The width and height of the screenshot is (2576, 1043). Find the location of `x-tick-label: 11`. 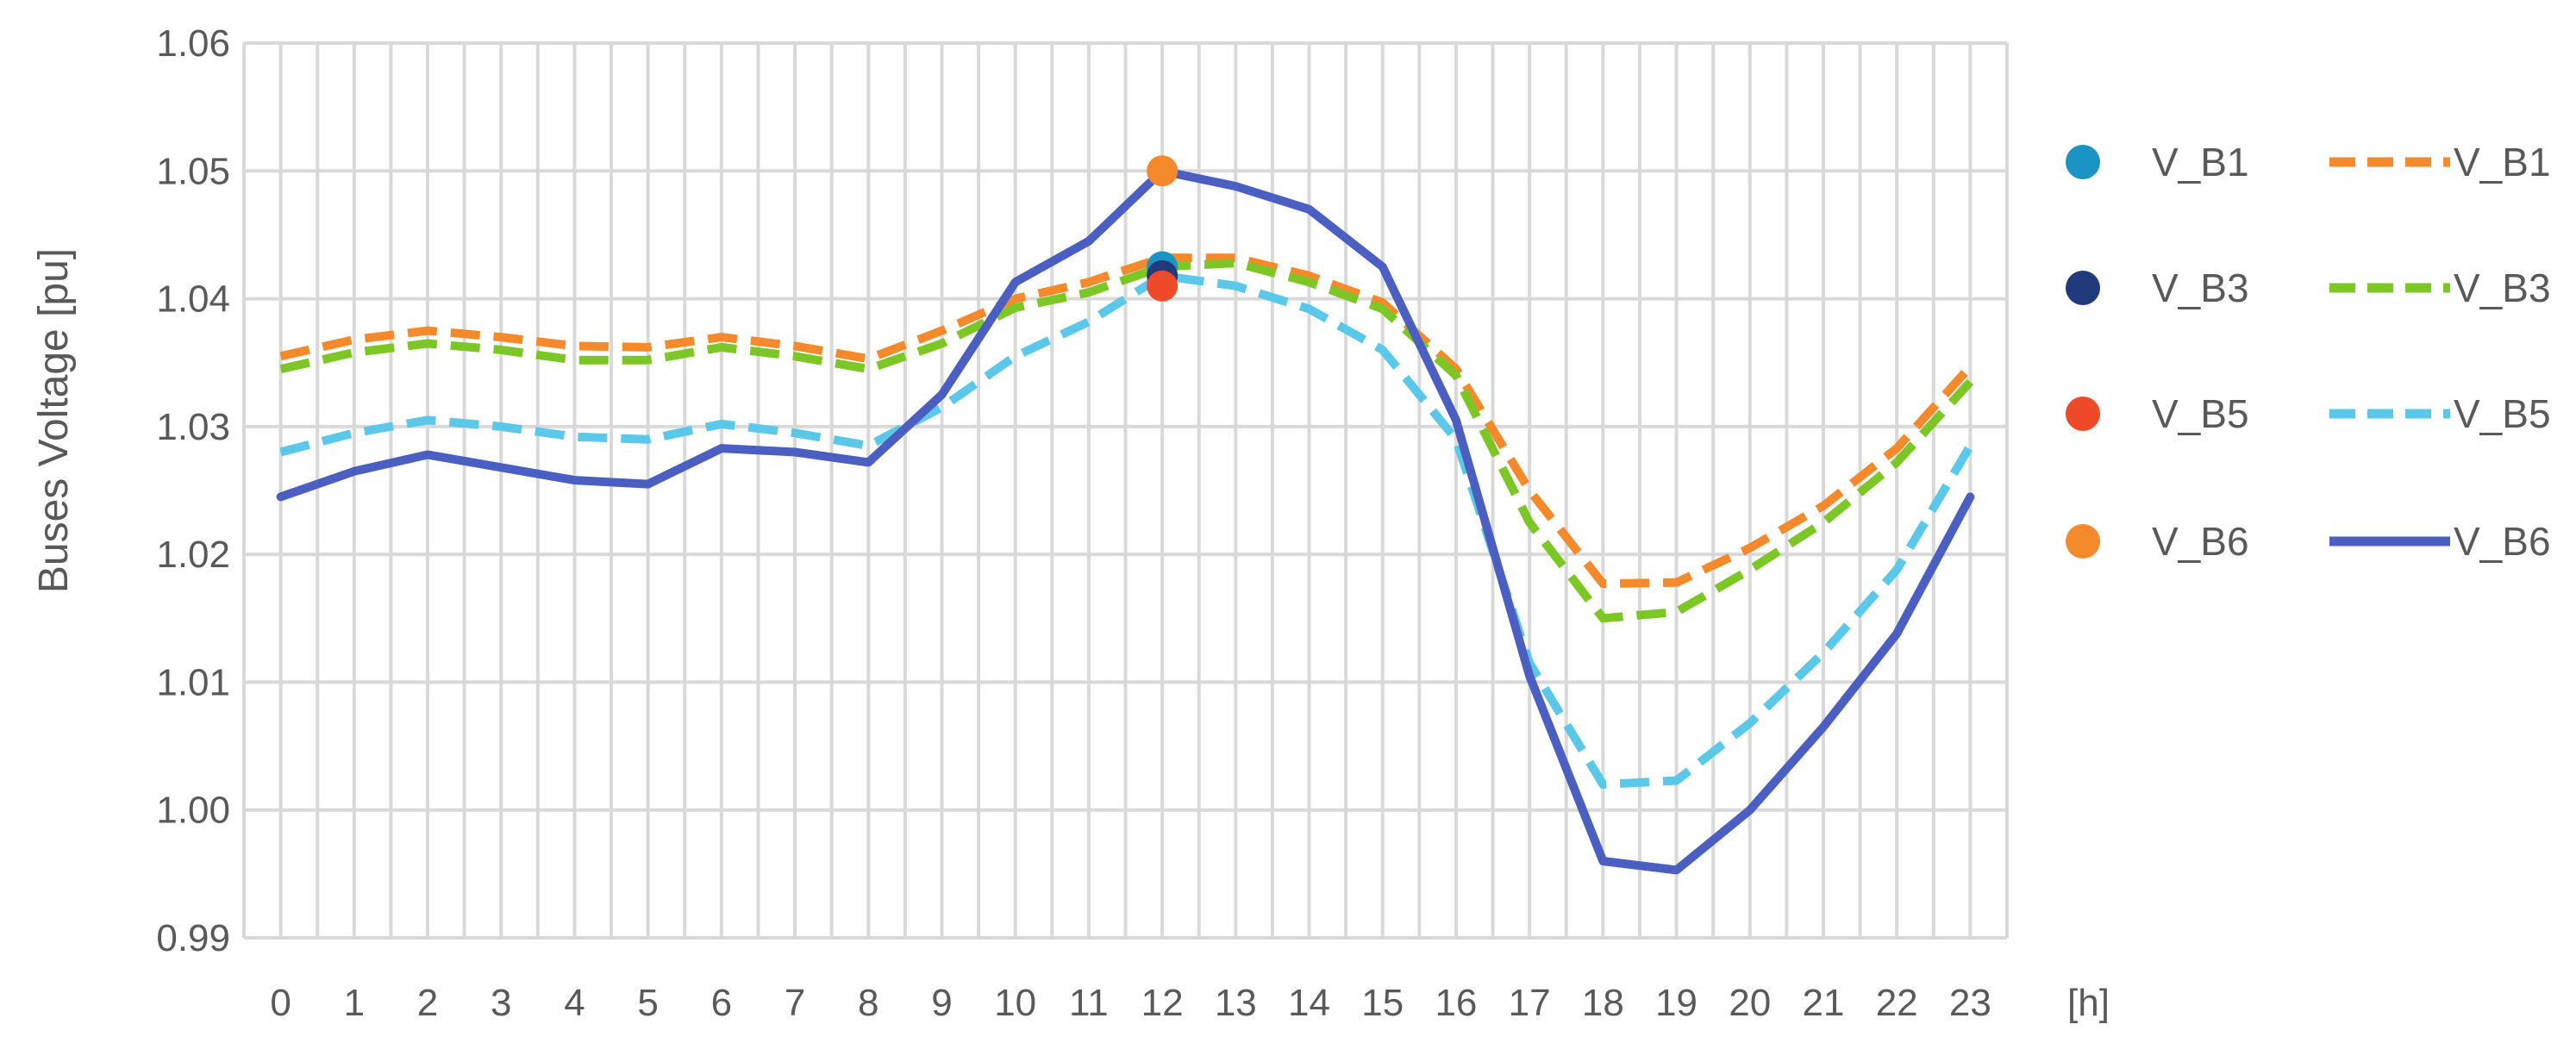

x-tick-label: 11 is located at coordinates (1089, 1003).